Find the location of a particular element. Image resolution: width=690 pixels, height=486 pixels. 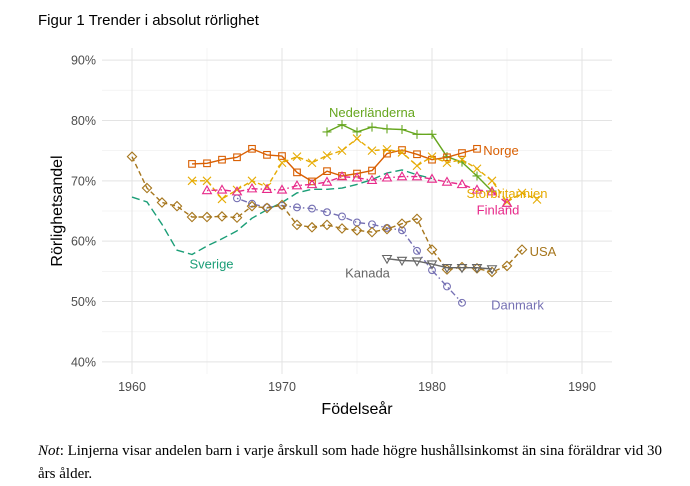

y-tick-label: 80% is located at coordinates (83, 121).